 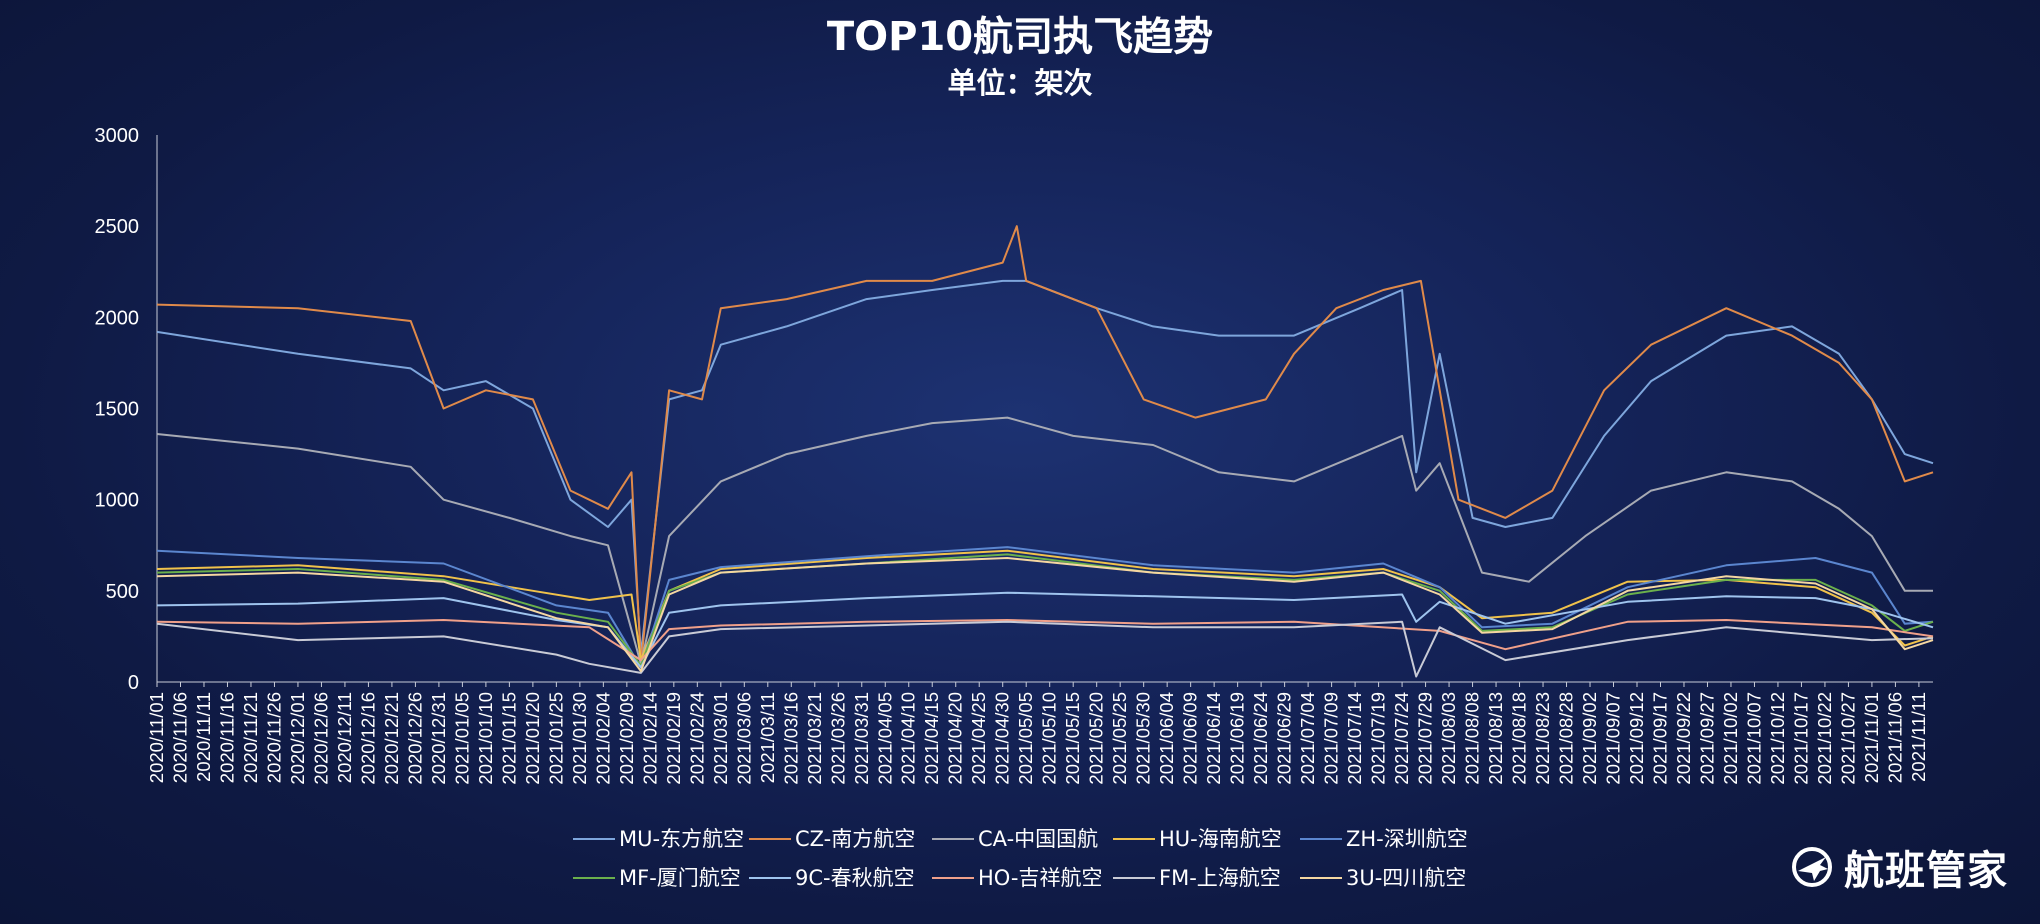 I want to click on x-tick-label: 2020/11/06, so click(x=179, y=737).